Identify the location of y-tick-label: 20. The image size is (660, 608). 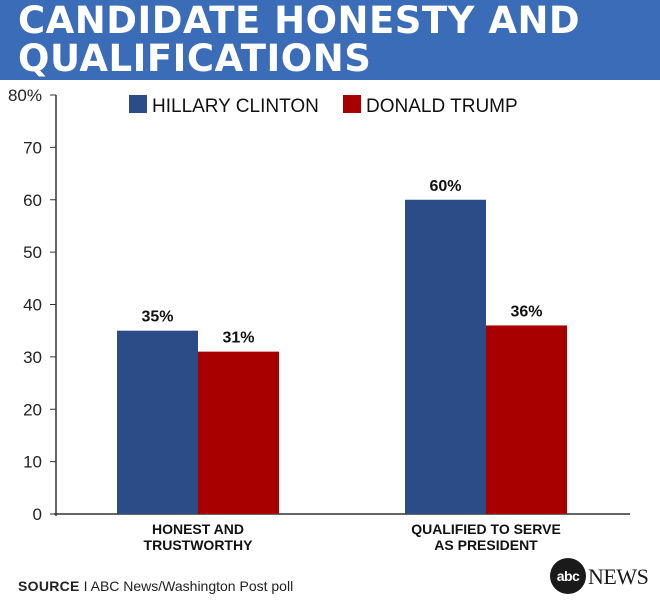
(32, 409).